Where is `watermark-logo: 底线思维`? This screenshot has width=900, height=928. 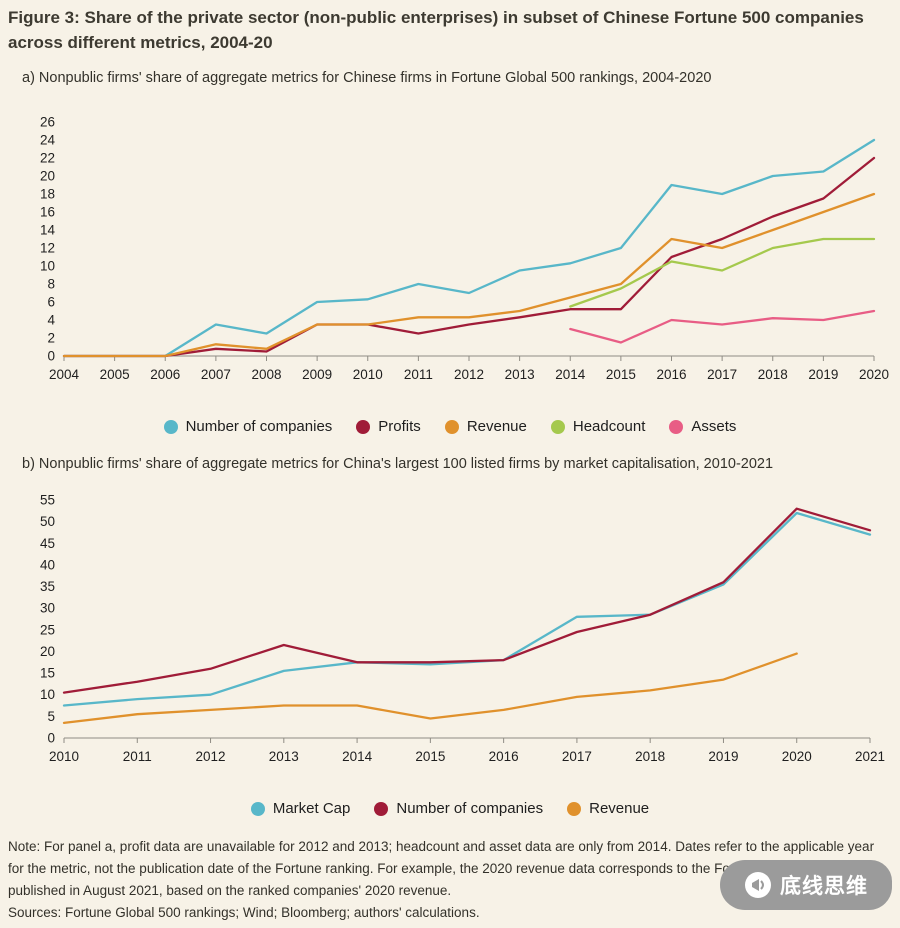 watermark-logo: 底线思维 is located at coordinates (806, 885).